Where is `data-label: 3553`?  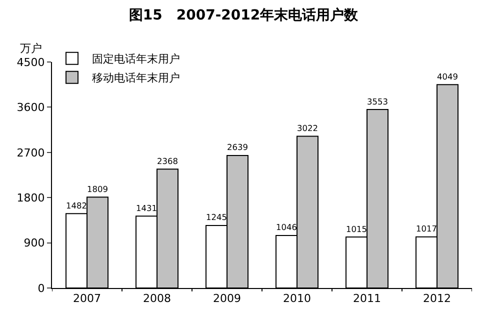 data-label: 3553 is located at coordinates (377, 101).